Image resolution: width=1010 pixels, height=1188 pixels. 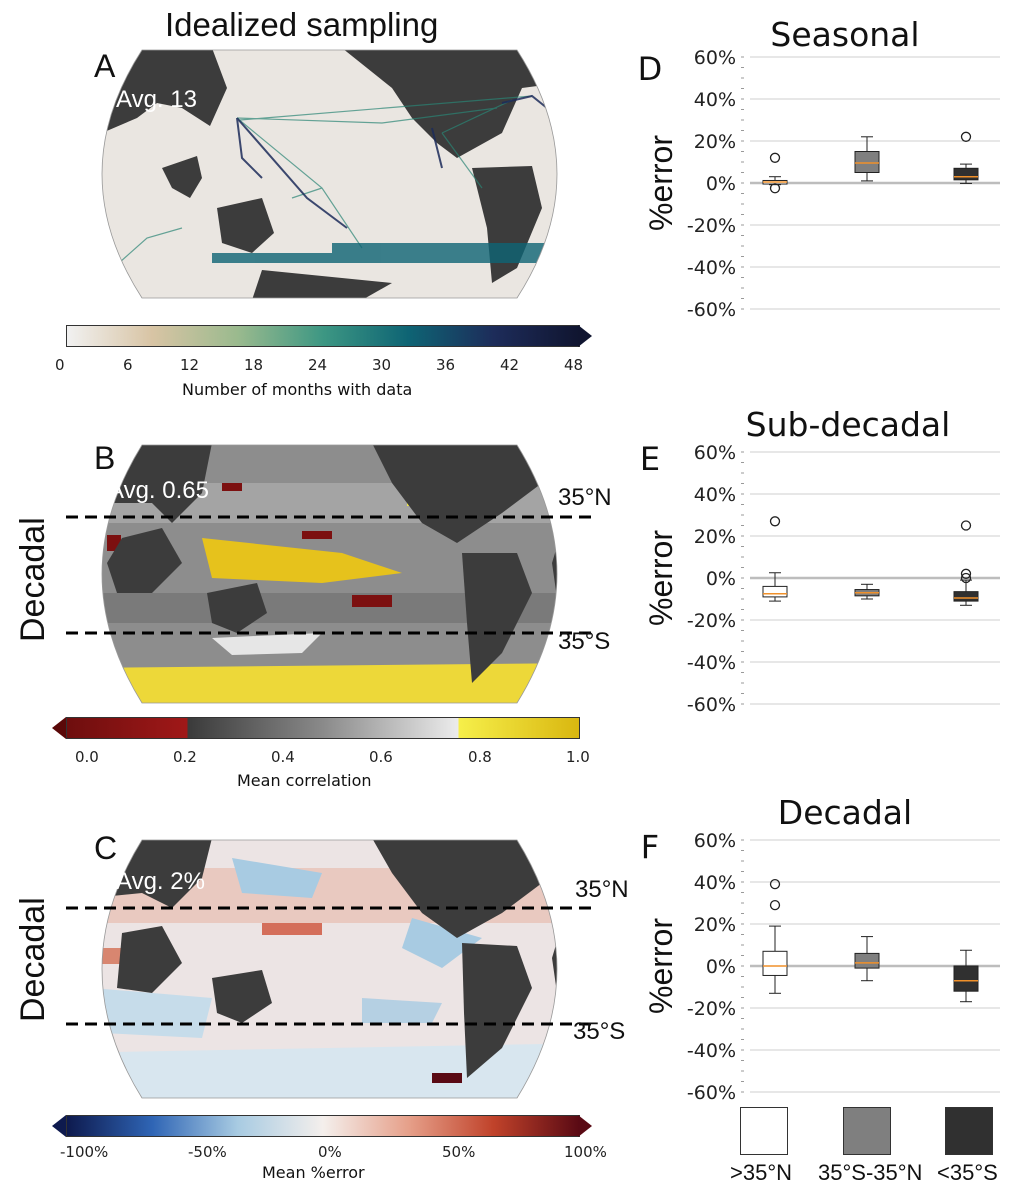 I want to click on legend-swatch-north, so click(x=764, y=1131).